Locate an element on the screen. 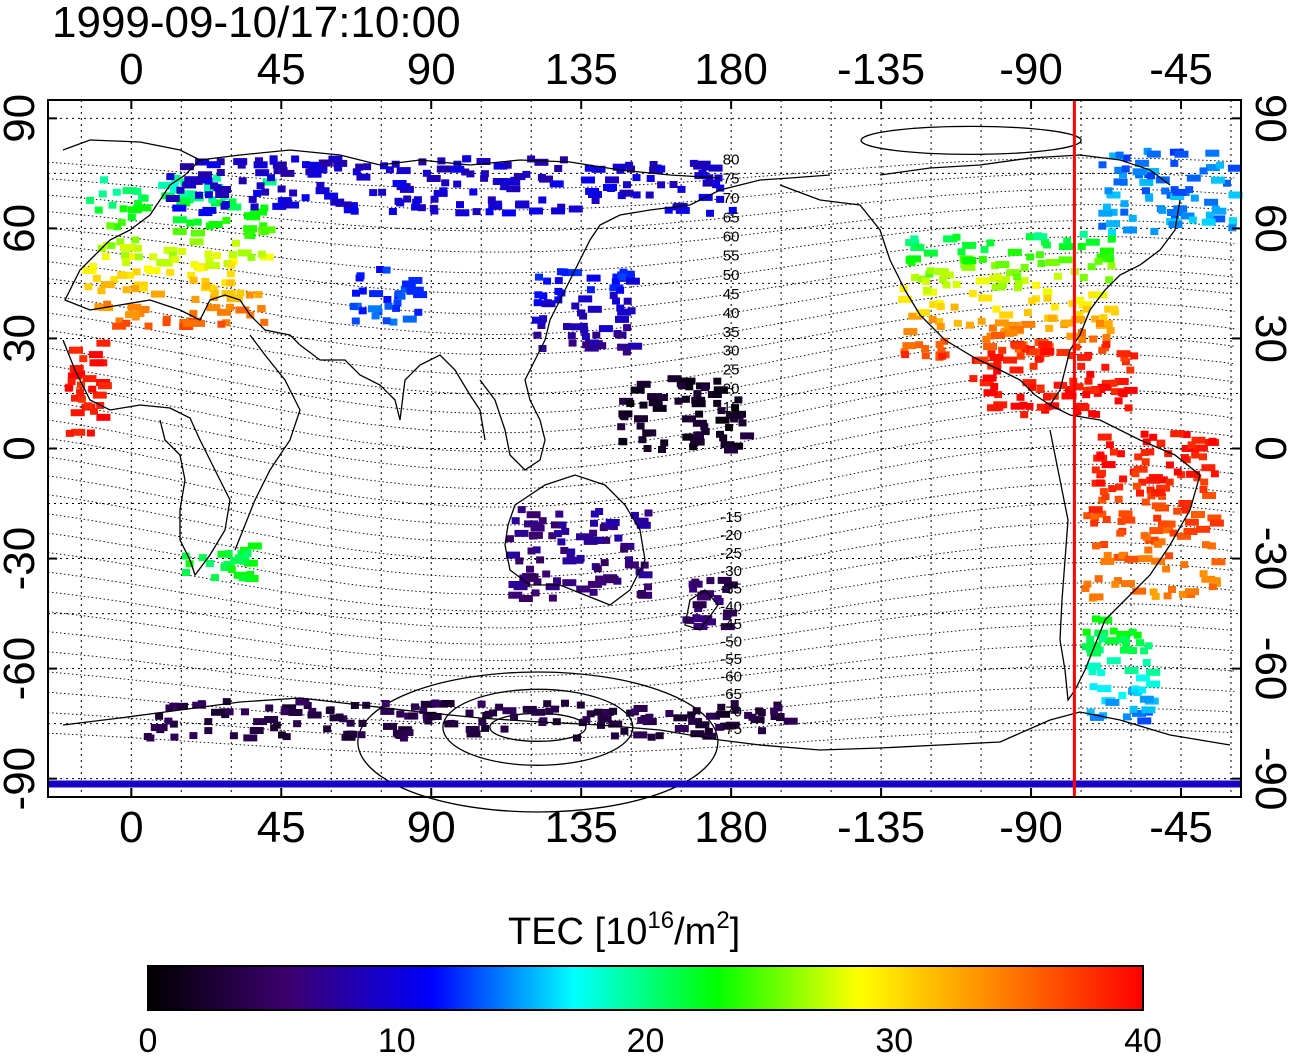 This screenshot has height=1057, width=1292. right-tick-label: -30 is located at coordinates (1269, 559).